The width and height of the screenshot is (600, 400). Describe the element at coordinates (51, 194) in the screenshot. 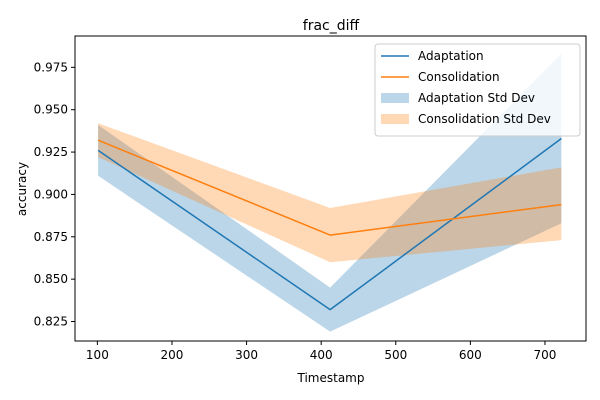

I see `y-tick-label-3: 0.900` at that location.